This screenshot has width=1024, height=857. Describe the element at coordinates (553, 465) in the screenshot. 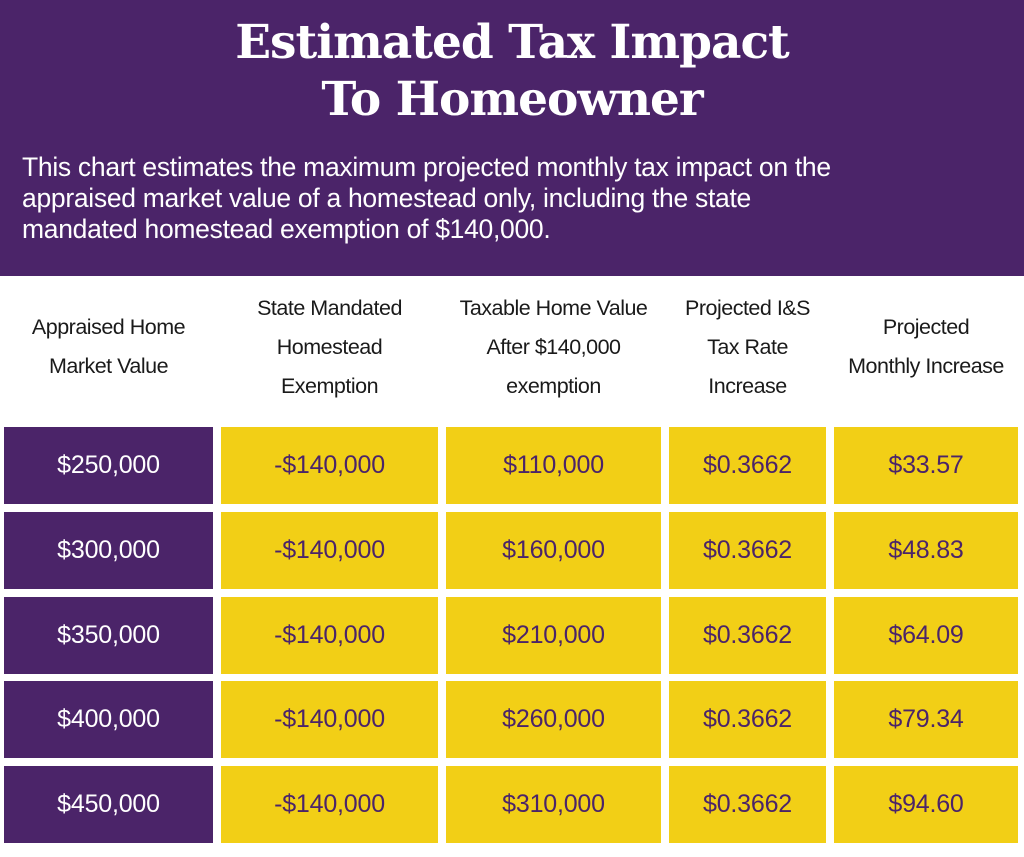

I see `table-cell-taxable: $110,000` at that location.